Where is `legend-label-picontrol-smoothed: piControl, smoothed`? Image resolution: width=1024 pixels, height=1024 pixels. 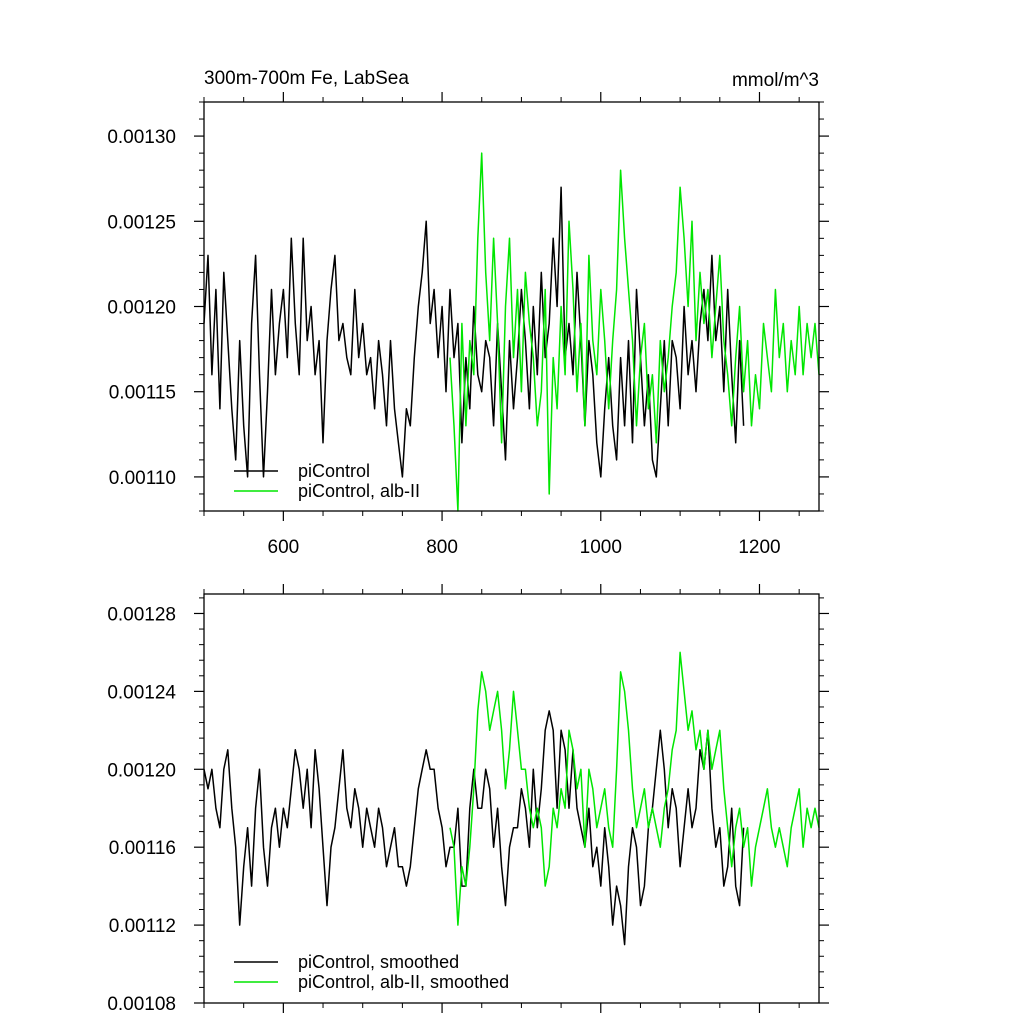
legend-label-picontrol-smoothed: piControl, smoothed is located at coordinates (378, 962).